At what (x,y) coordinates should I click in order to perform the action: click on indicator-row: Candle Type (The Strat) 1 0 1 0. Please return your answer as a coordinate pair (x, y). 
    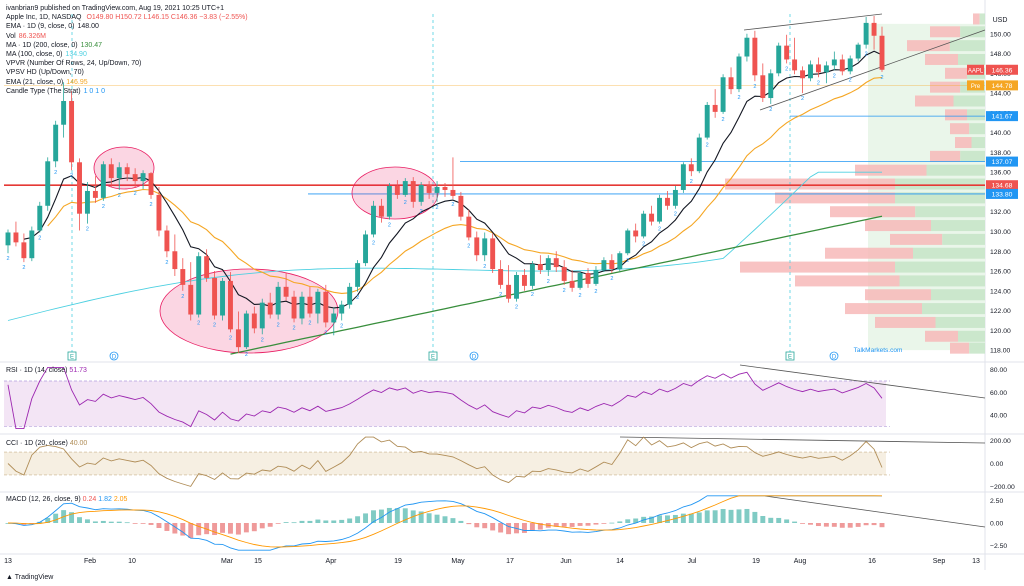
    Looking at the image, I should click on (127, 91).